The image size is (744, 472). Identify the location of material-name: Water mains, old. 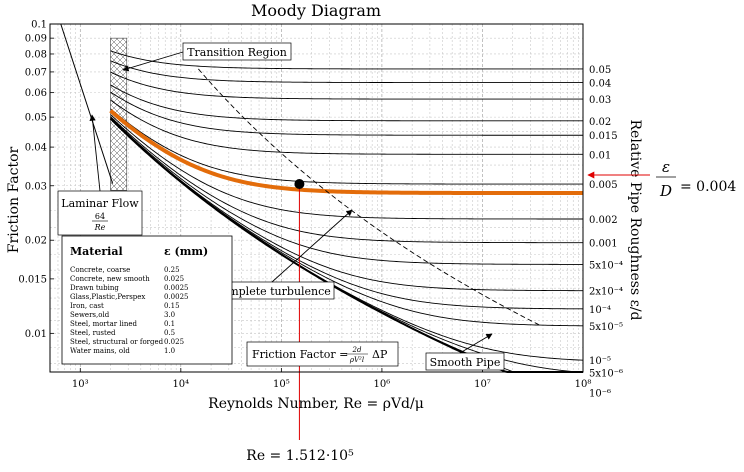
(100, 351).